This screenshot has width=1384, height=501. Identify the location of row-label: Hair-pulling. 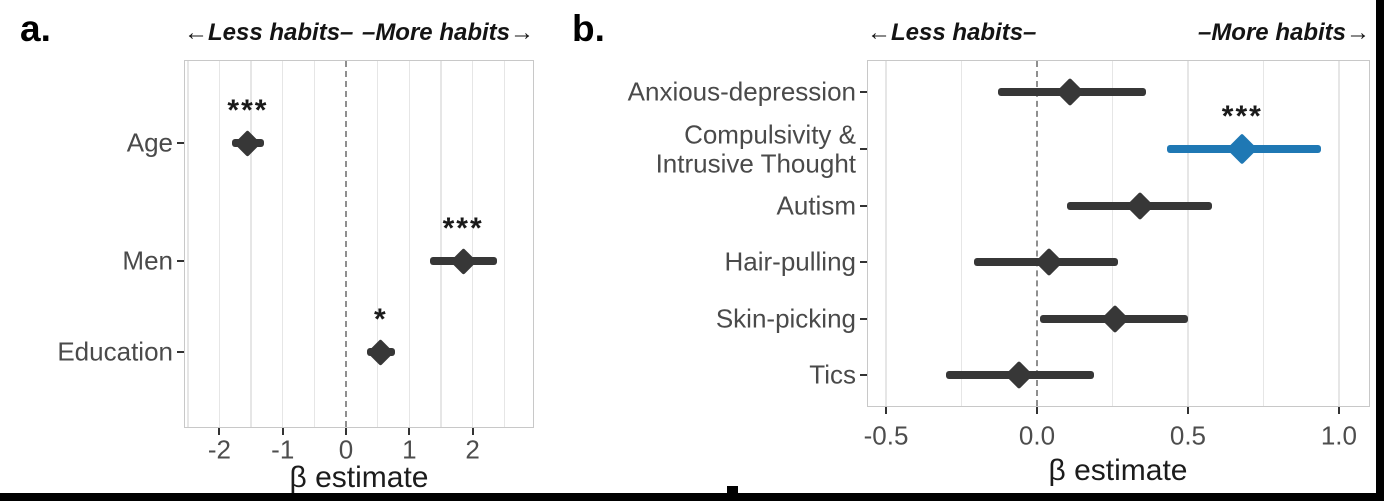
(790, 261).